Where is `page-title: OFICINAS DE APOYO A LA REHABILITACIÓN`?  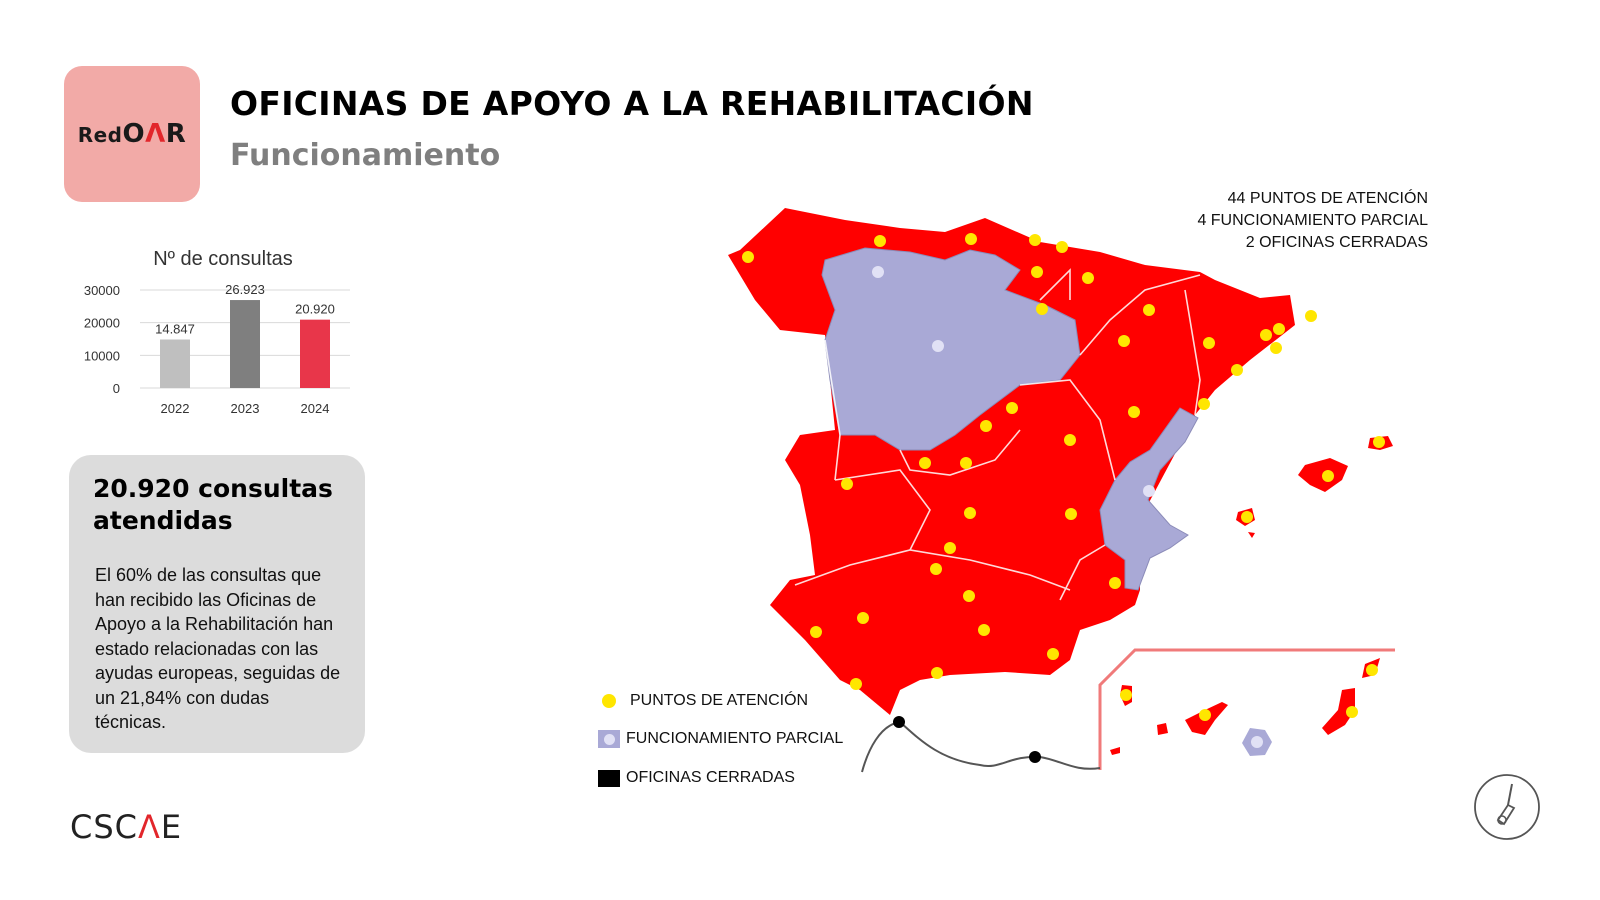 page-title: OFICINAS DE APOYO A LA REHABILITACIÓN is located at coordinates (632, 103).